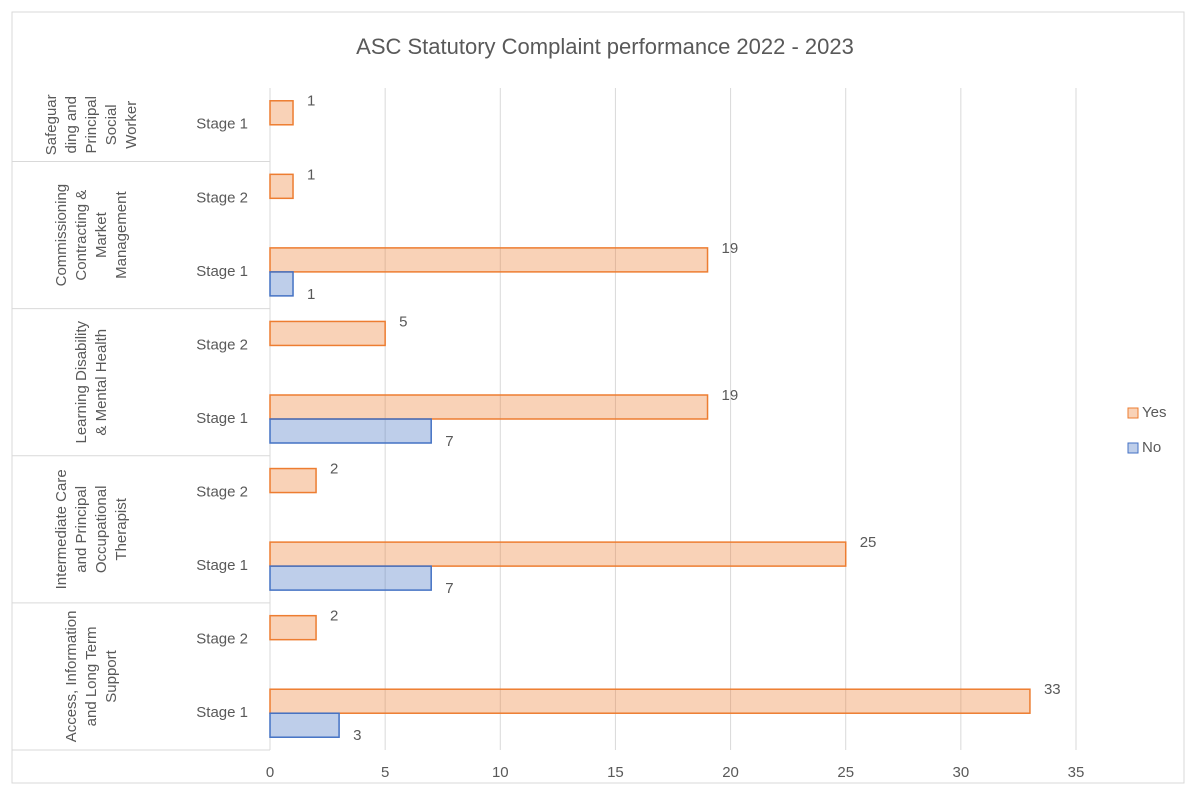 The width and height of the screenshot is (1186, 785). I want to click on group-label: Commissioning, so click(61, 235).